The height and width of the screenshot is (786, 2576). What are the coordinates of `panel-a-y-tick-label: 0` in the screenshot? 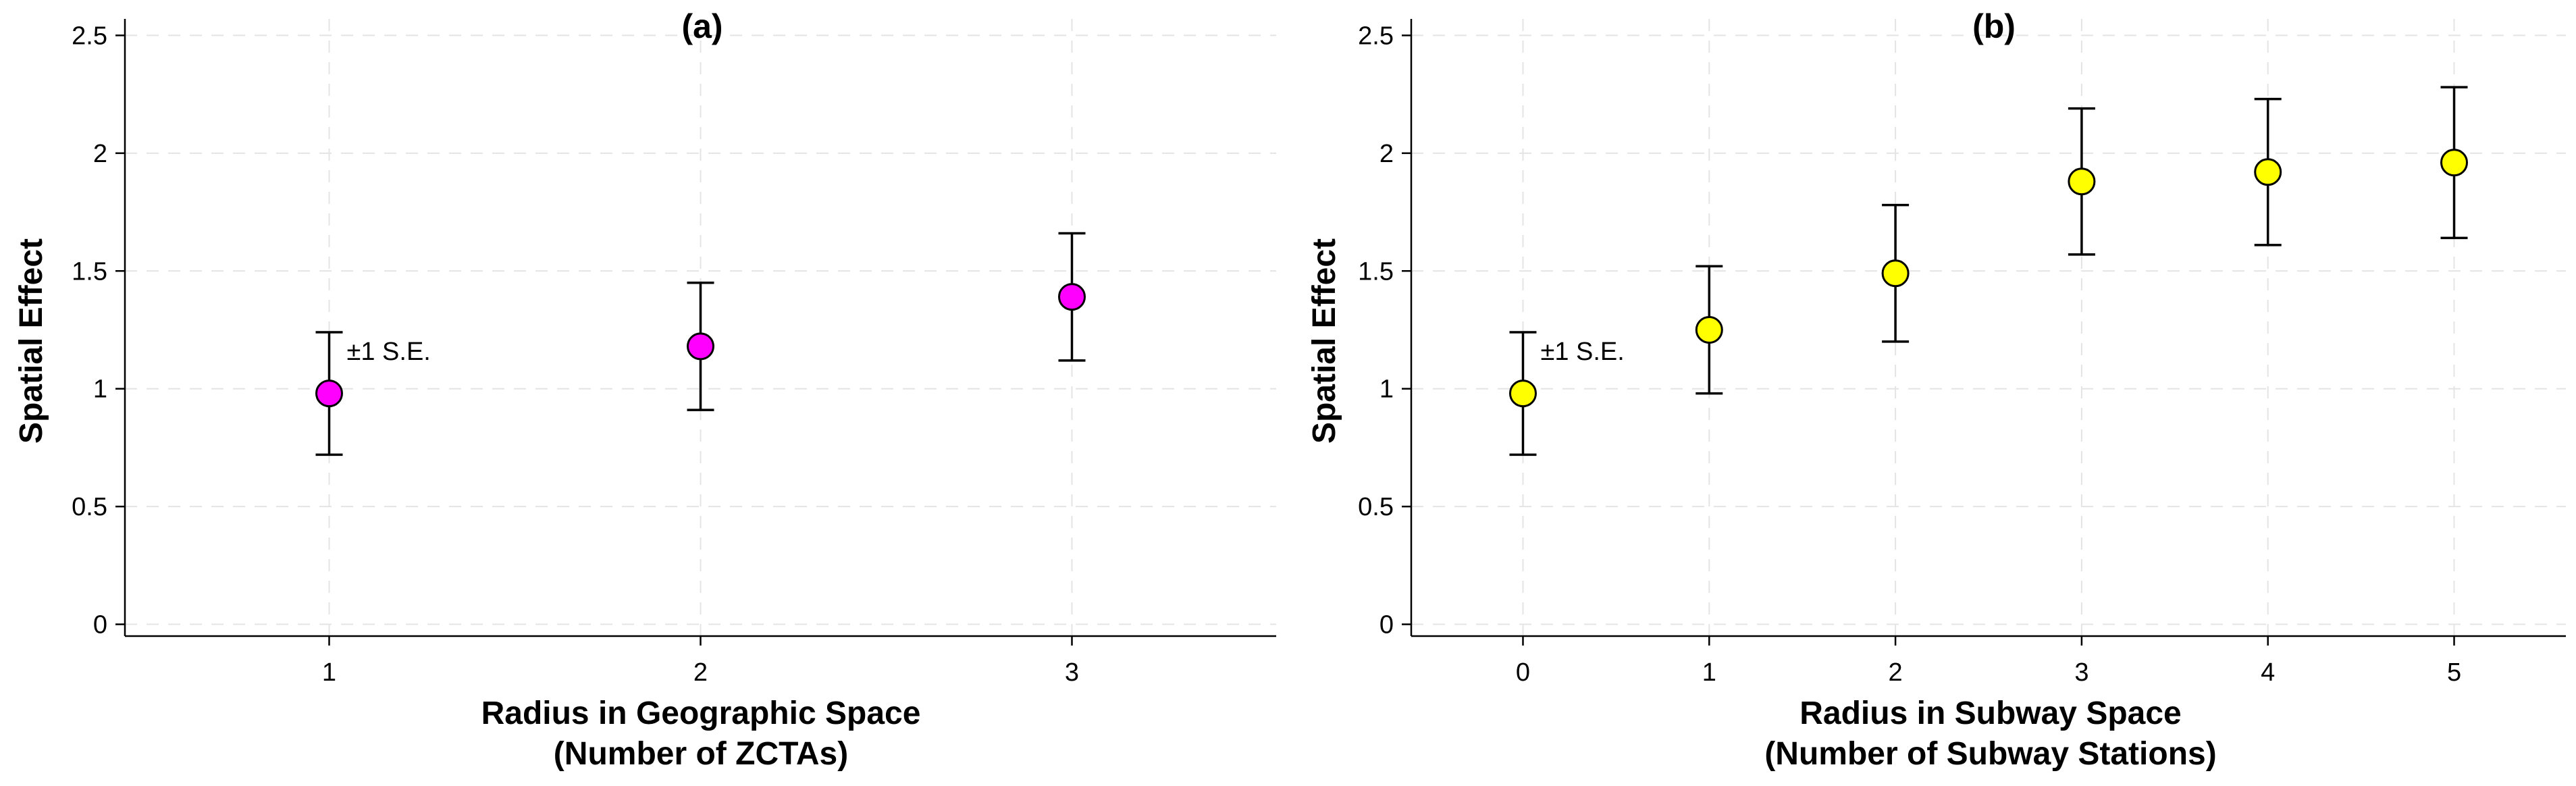 It's located at (100, 625).